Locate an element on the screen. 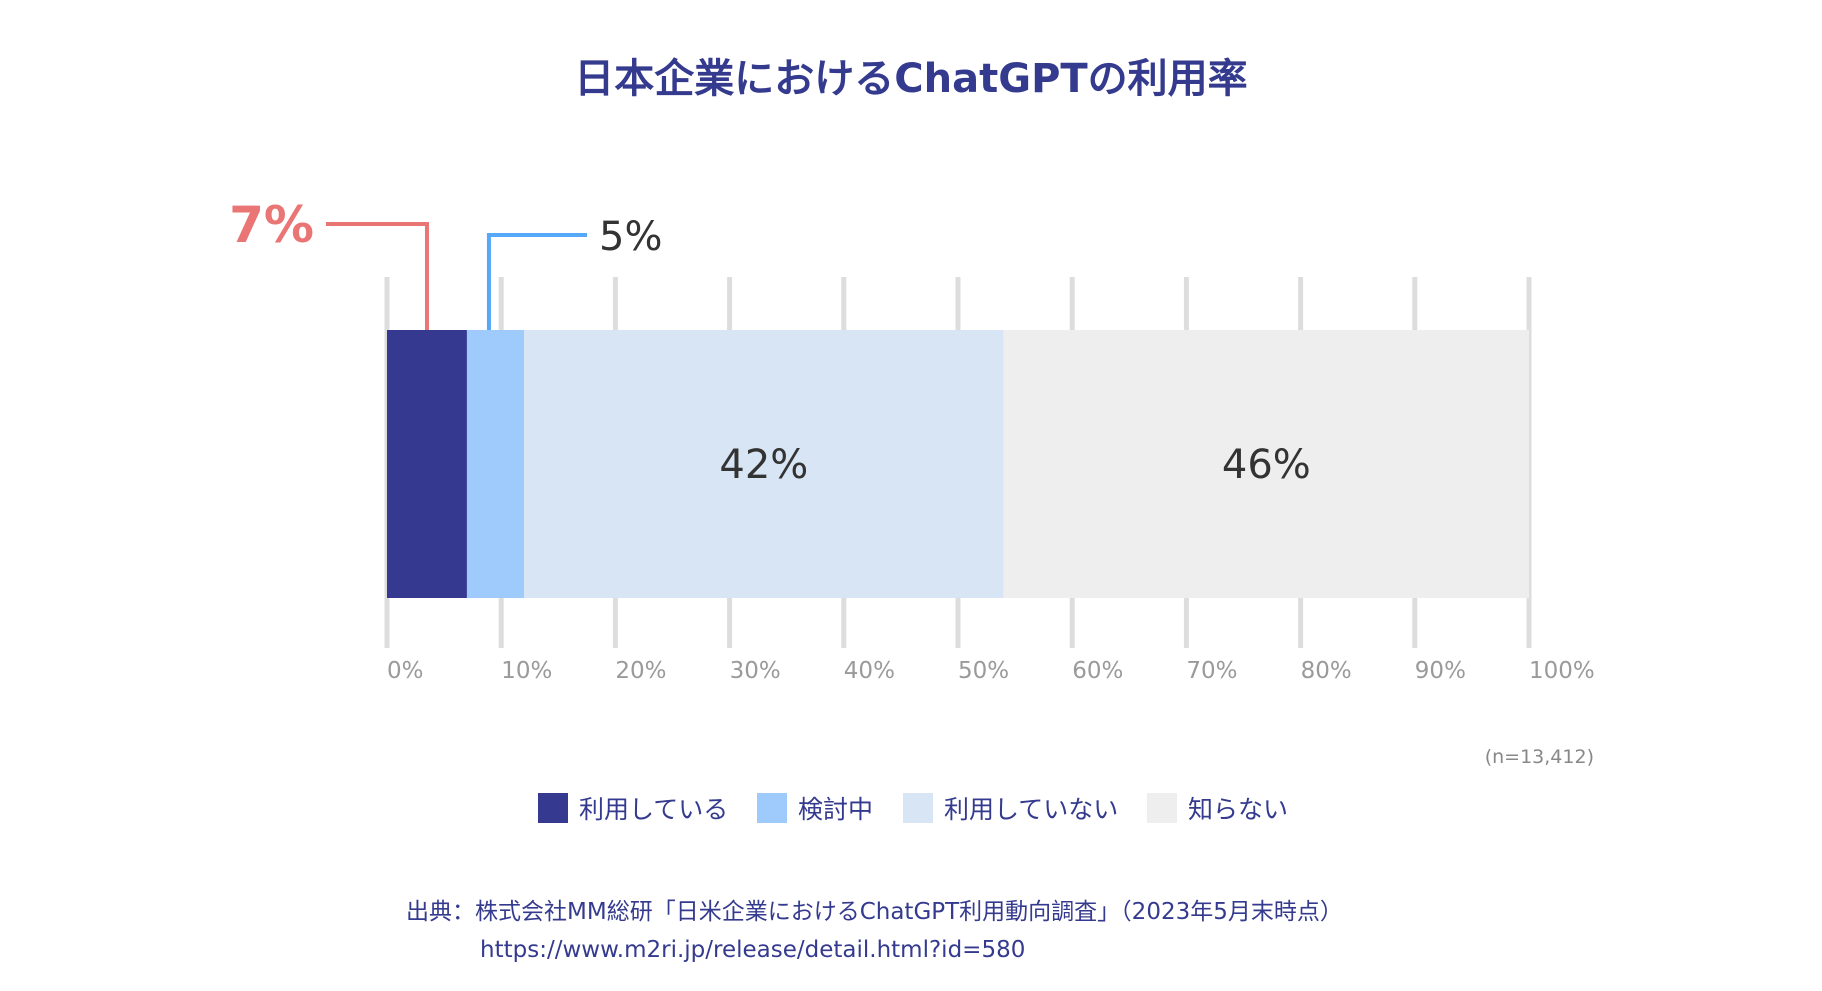 The height and width of the screenshot is (991, 1822). data-label: 42% is located at coordinates (763, 465).